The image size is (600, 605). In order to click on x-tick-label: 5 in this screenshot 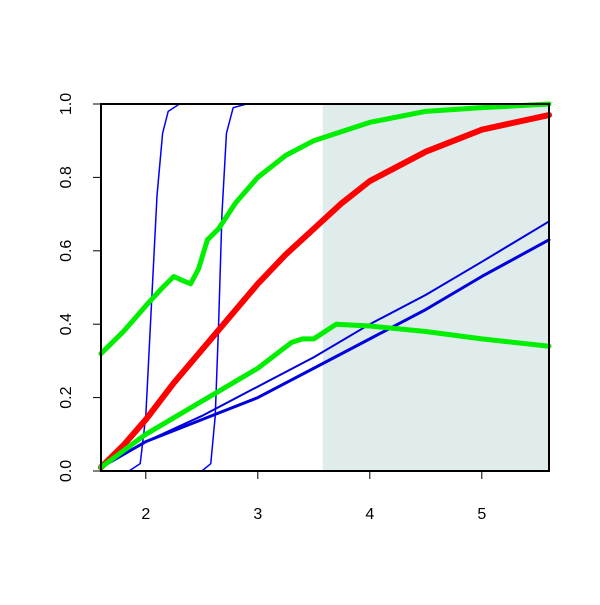, I will do `click(481, 514)`.